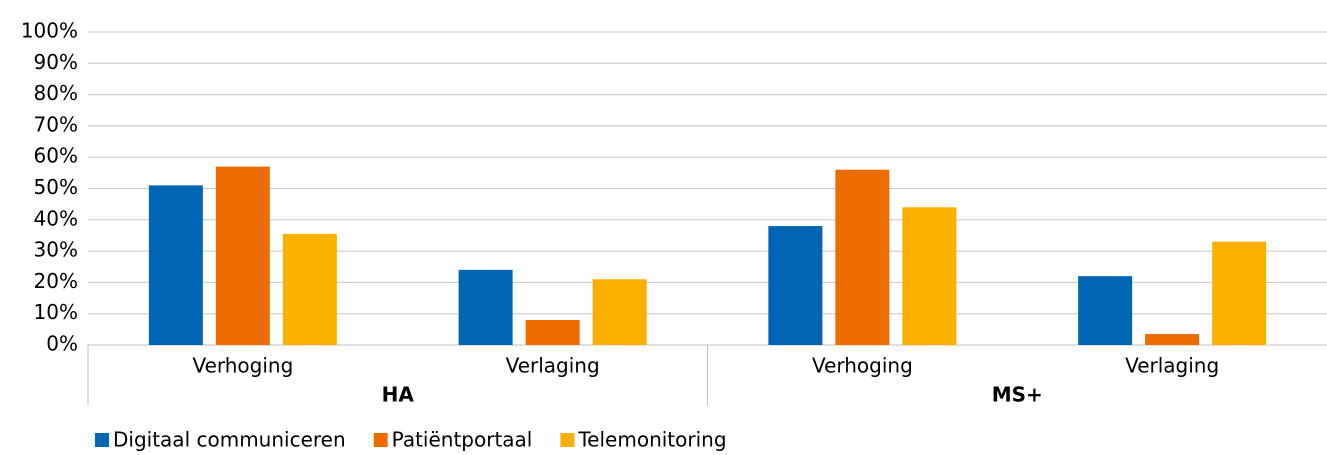 The image size is (1327, 455). What do you see at coordinates (651, 440) in the screenshot?
I see `legend-label: Telemonitoring` at bounding box center [651, 440].